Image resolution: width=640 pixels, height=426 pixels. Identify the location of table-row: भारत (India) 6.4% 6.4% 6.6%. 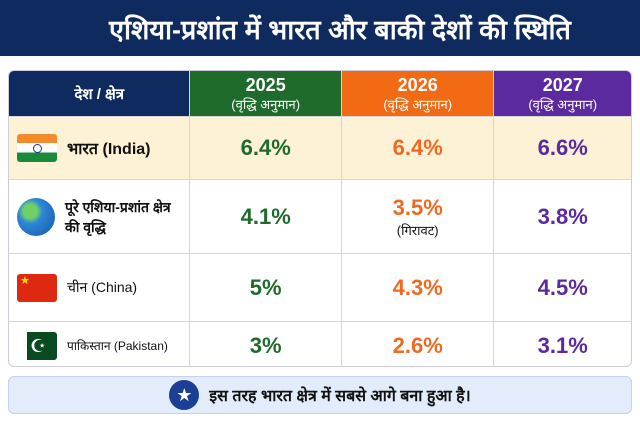
(320, 148).